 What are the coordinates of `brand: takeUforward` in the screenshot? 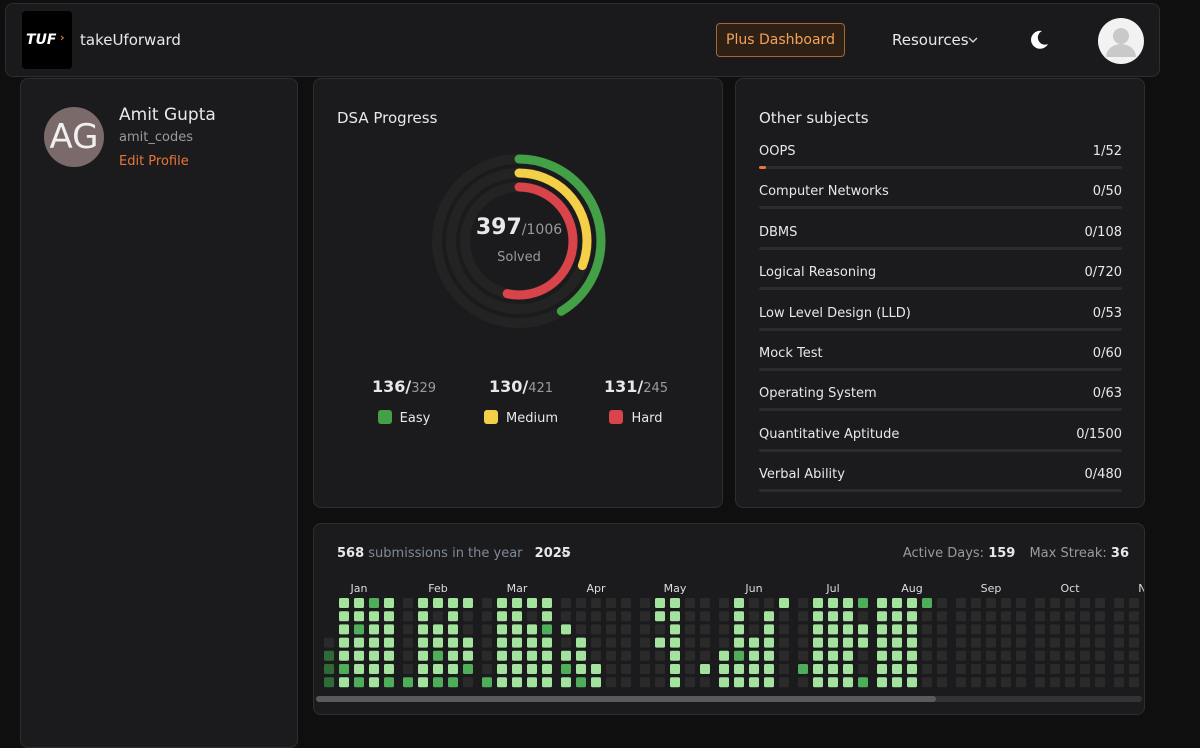 It's located at (130, 40).